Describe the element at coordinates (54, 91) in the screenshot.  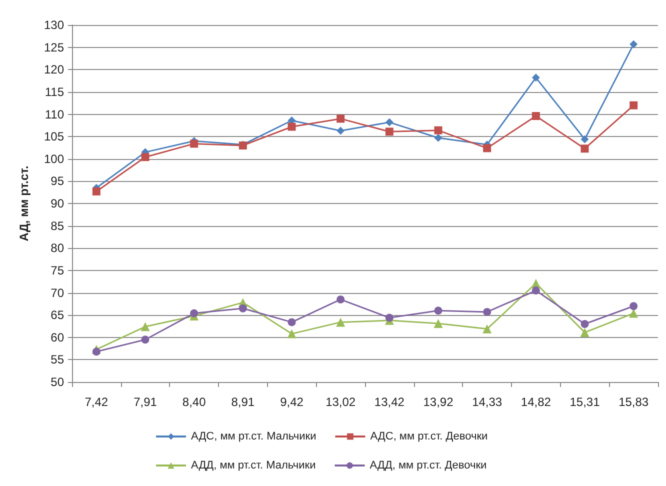
I see `y-tick-label: 115` at that location.